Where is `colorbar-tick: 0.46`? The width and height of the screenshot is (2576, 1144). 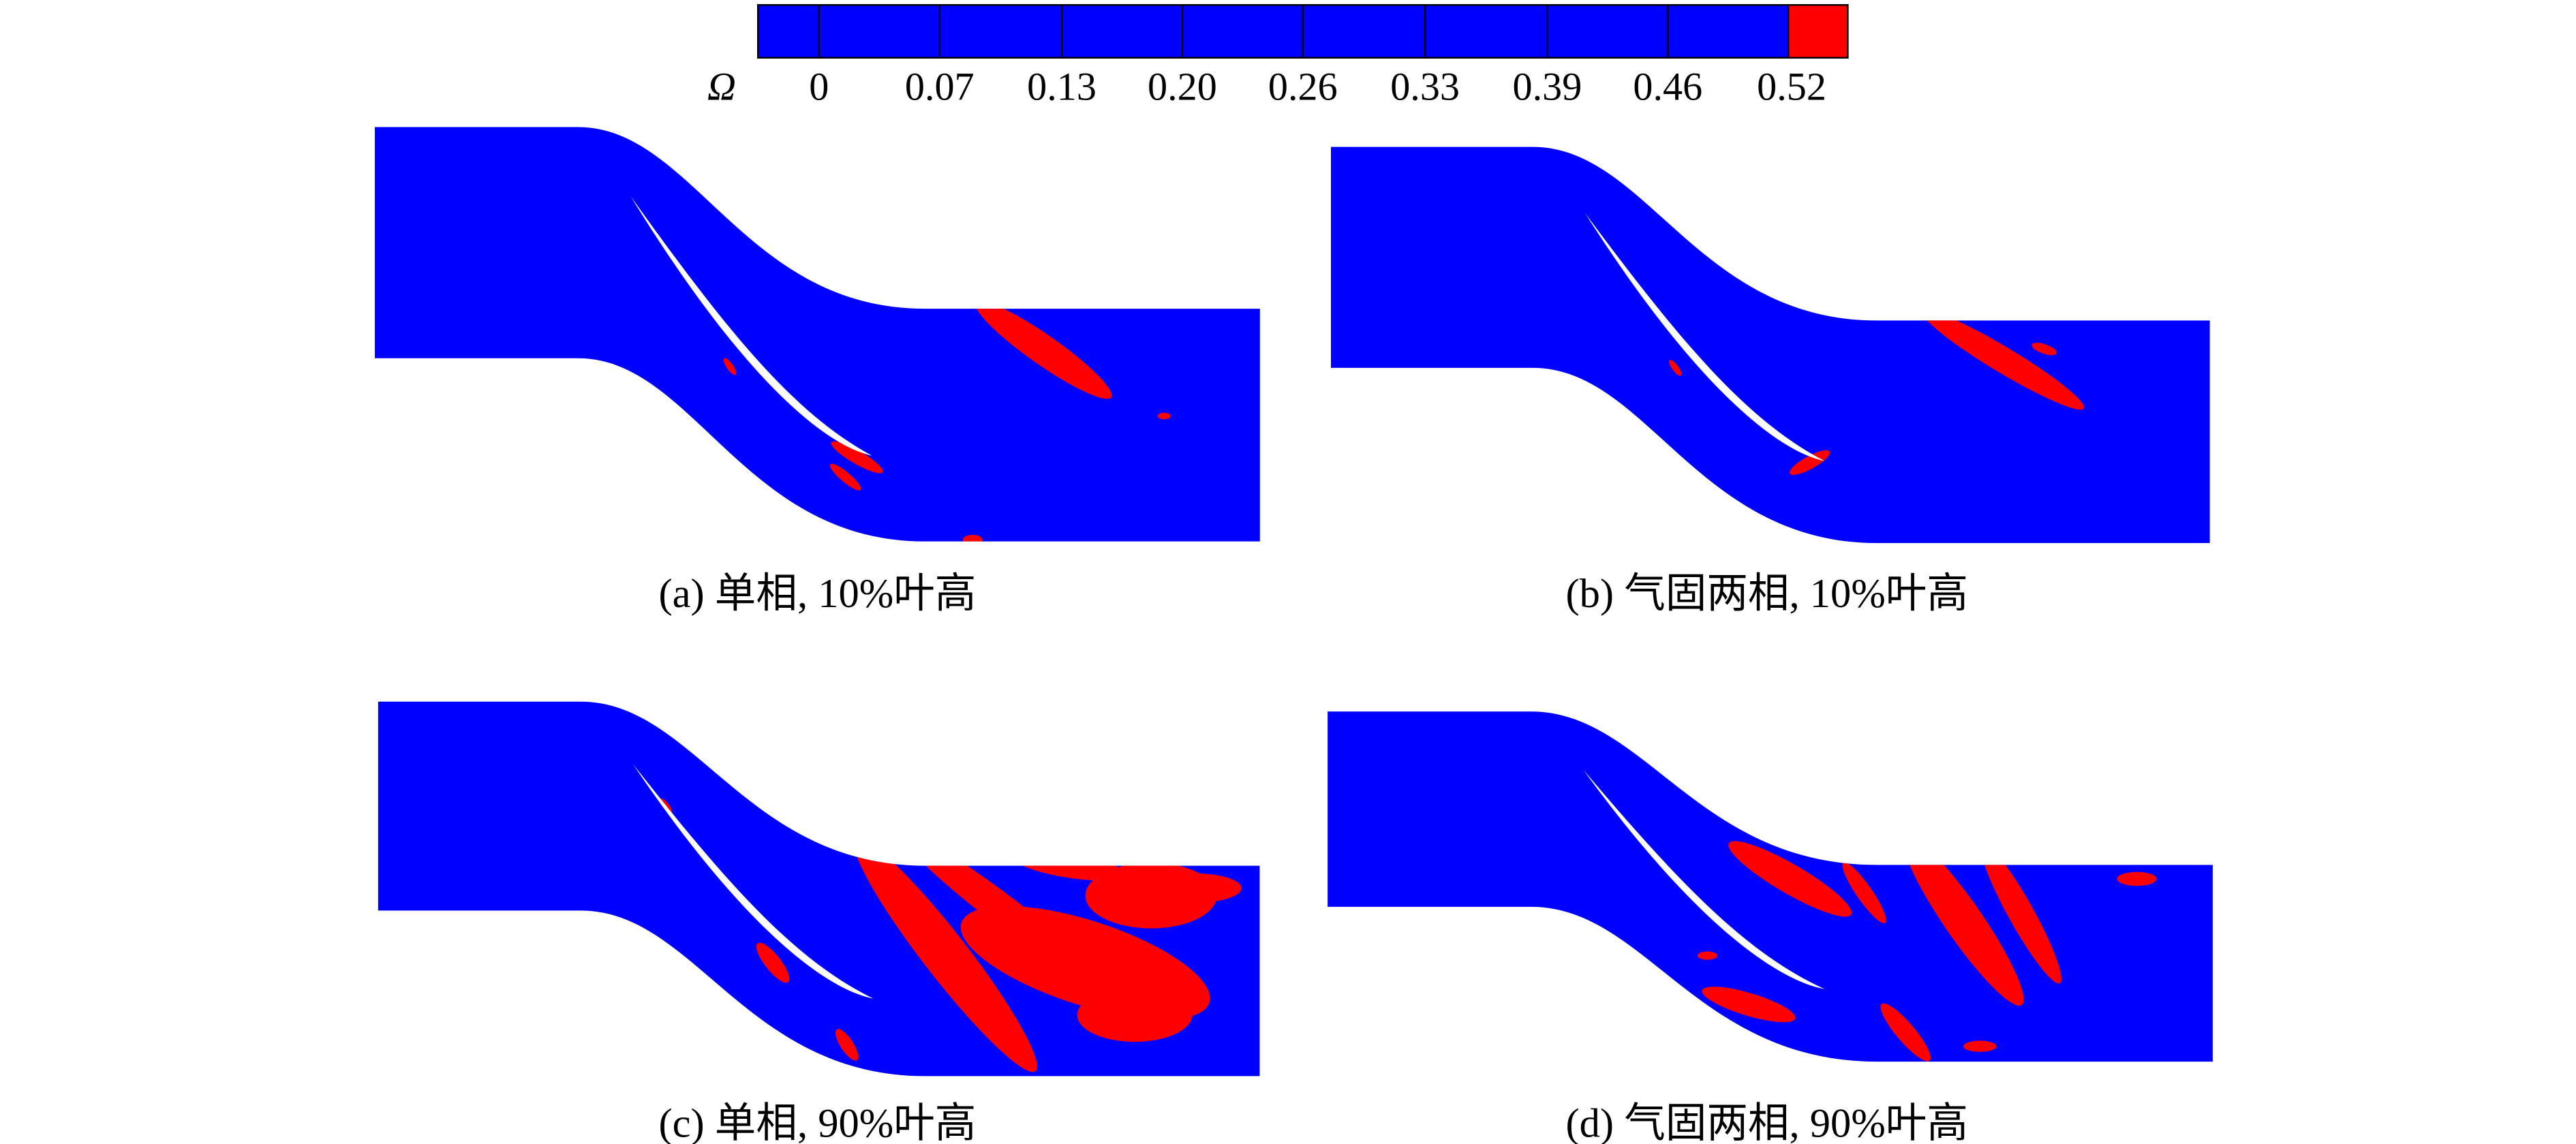
colorbar-tick: 0.46 is located at coordinates (1667, 87).